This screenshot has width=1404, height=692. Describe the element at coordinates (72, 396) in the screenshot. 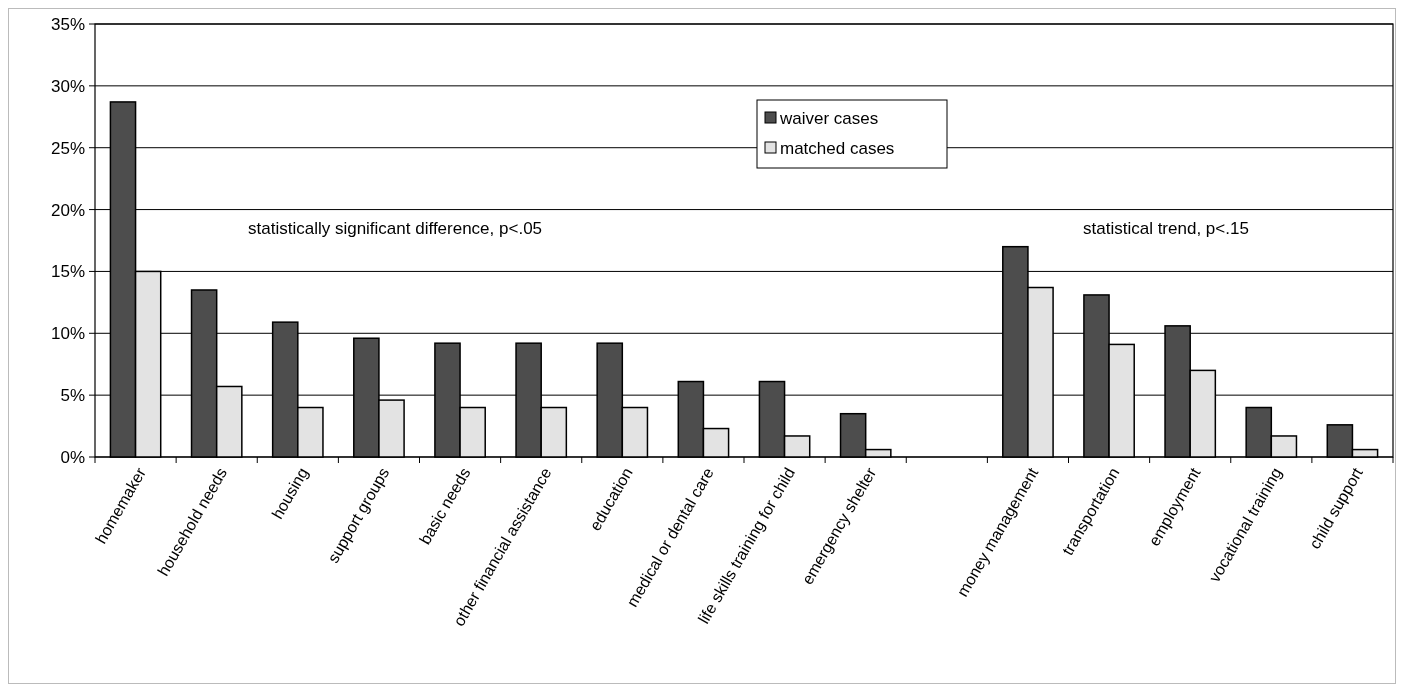

I see `y-tick-label: 5%` at that location.